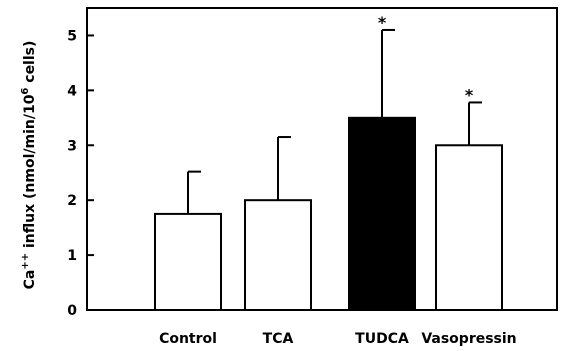  I want to click on x-tick-label: TUDCA, so click(382, 339).